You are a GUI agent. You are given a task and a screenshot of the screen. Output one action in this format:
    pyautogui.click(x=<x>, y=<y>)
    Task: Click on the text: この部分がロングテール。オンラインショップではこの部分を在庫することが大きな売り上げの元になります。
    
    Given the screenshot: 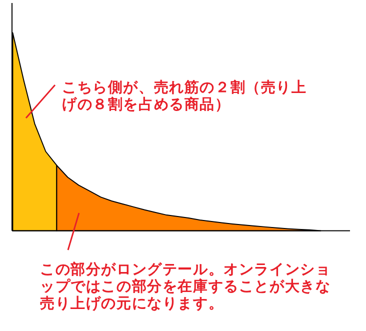 What is the action you would take?
    pyautogui.click(x=186, y=287)
    